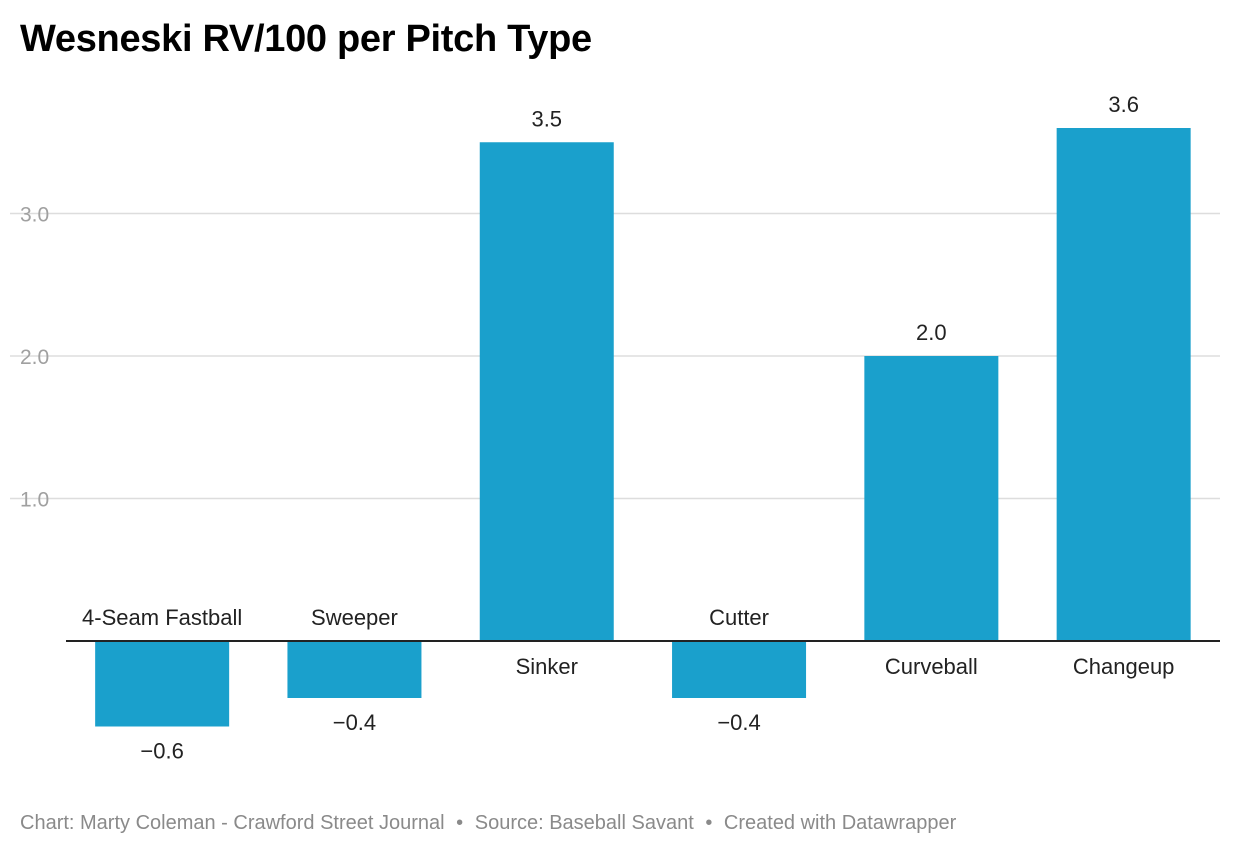 This screenshot has height=858, width=1240. I want to click on y-tick-label: 1.0, so click(34, 500).